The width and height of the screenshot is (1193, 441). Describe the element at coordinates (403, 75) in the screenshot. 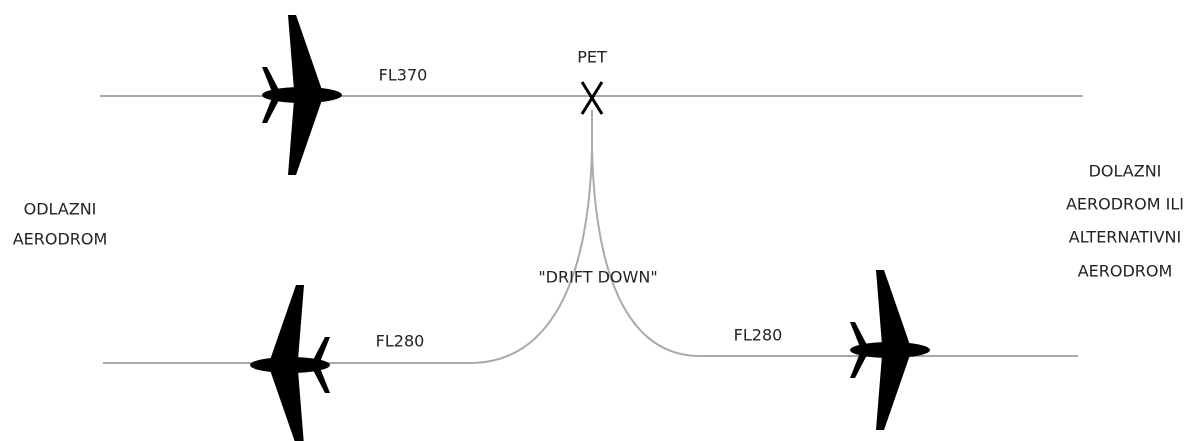

I see `level-label: FL370` at that location.